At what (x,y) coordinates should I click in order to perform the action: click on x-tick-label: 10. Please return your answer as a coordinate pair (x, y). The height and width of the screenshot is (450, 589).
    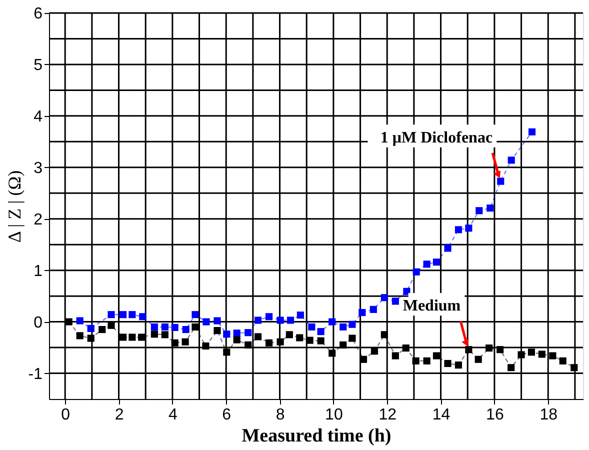
    Looking at the image, I should click on (334, 415).